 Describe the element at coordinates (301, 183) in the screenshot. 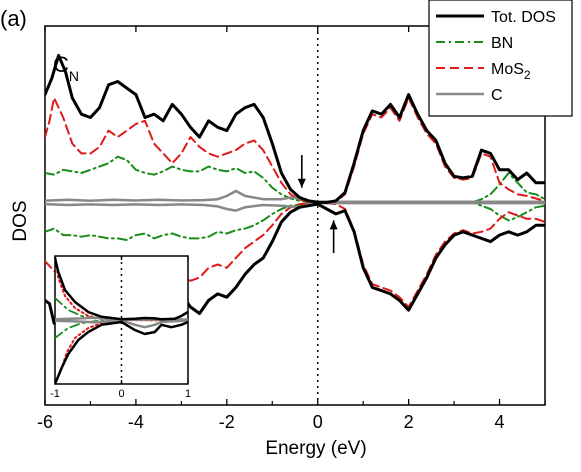

I see `annotation-arrowhead-down` at that location.